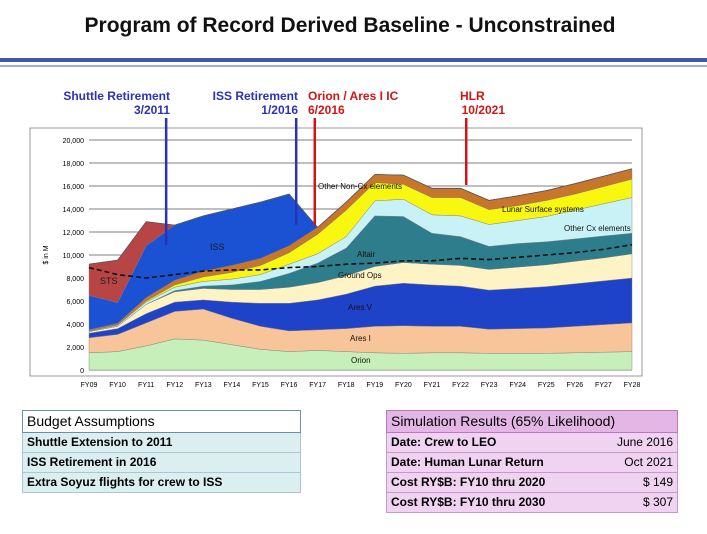 The width and height of the screenshot is (707, 534). I want to click on y-tick-label: 8,000, so click(75, 279).